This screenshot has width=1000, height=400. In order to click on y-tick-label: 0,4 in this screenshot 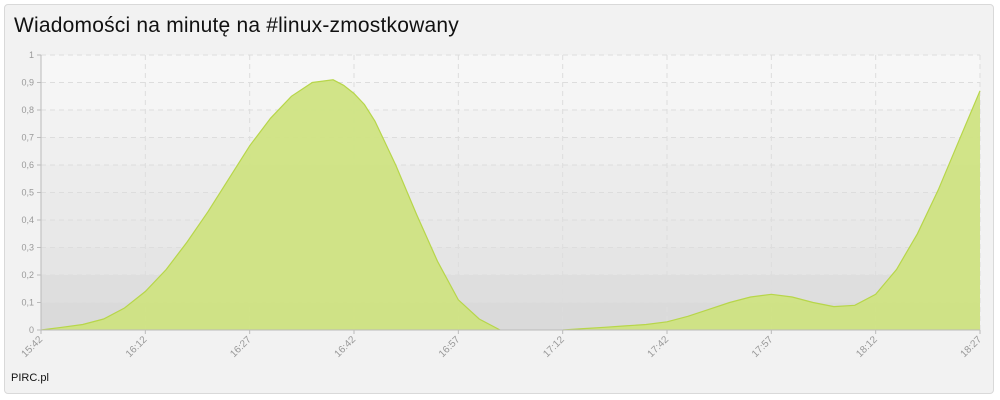, I will do `click(27, 220)`.